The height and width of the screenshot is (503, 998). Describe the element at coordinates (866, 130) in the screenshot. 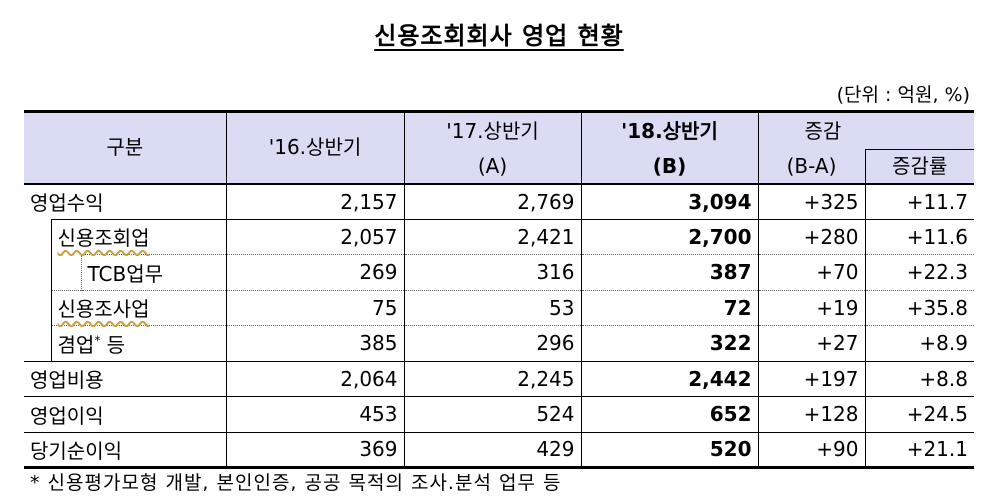

I see `header-change: 증감` at that location.